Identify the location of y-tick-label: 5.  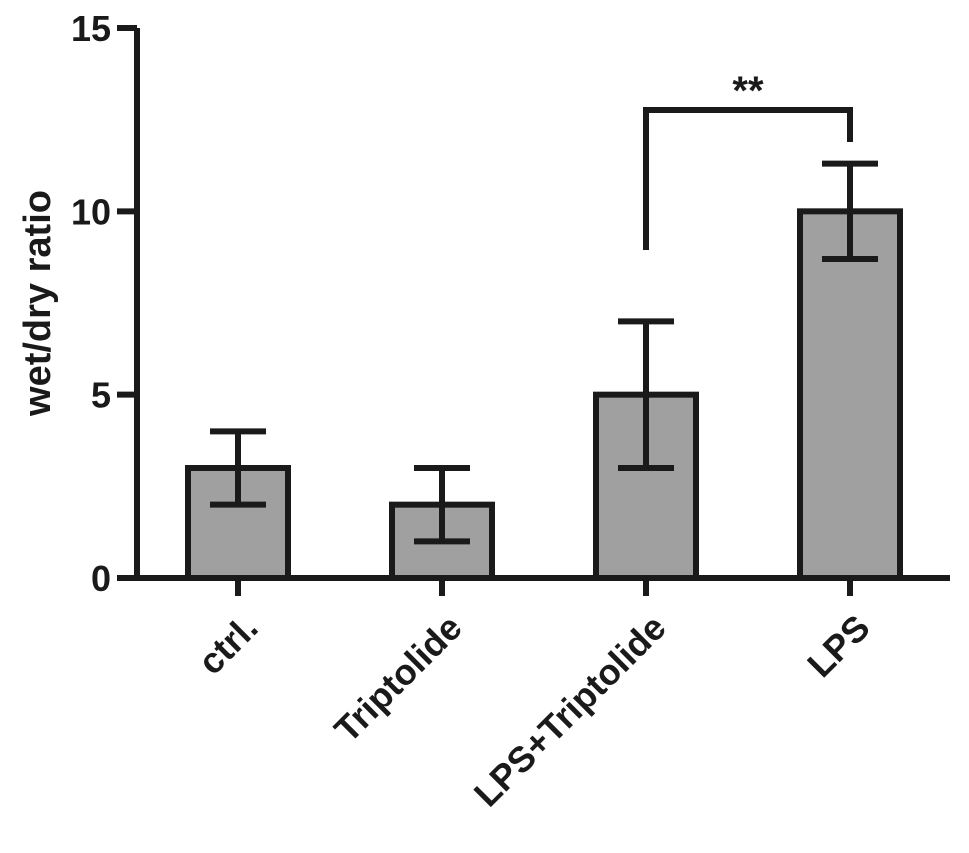
(101, 395).